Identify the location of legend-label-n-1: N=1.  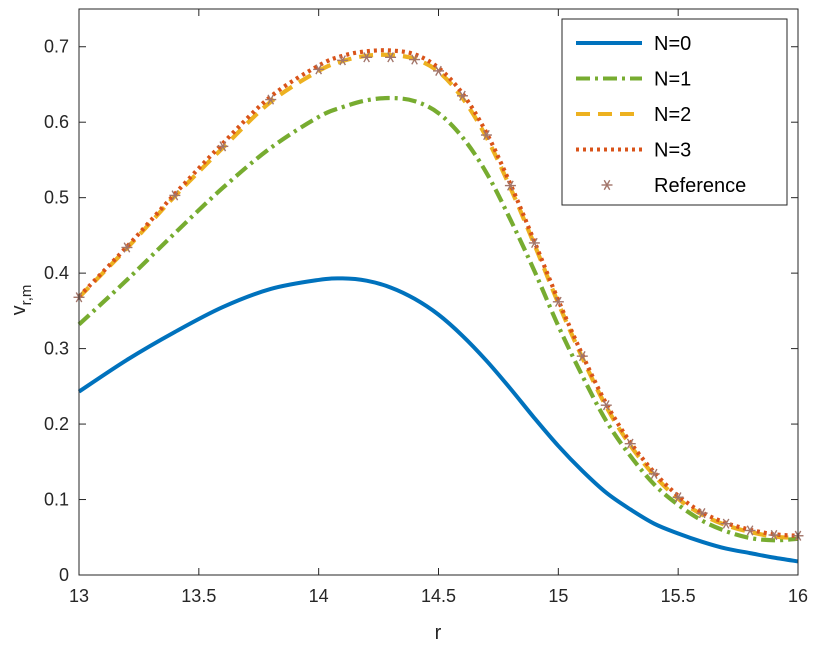
(672, 80).